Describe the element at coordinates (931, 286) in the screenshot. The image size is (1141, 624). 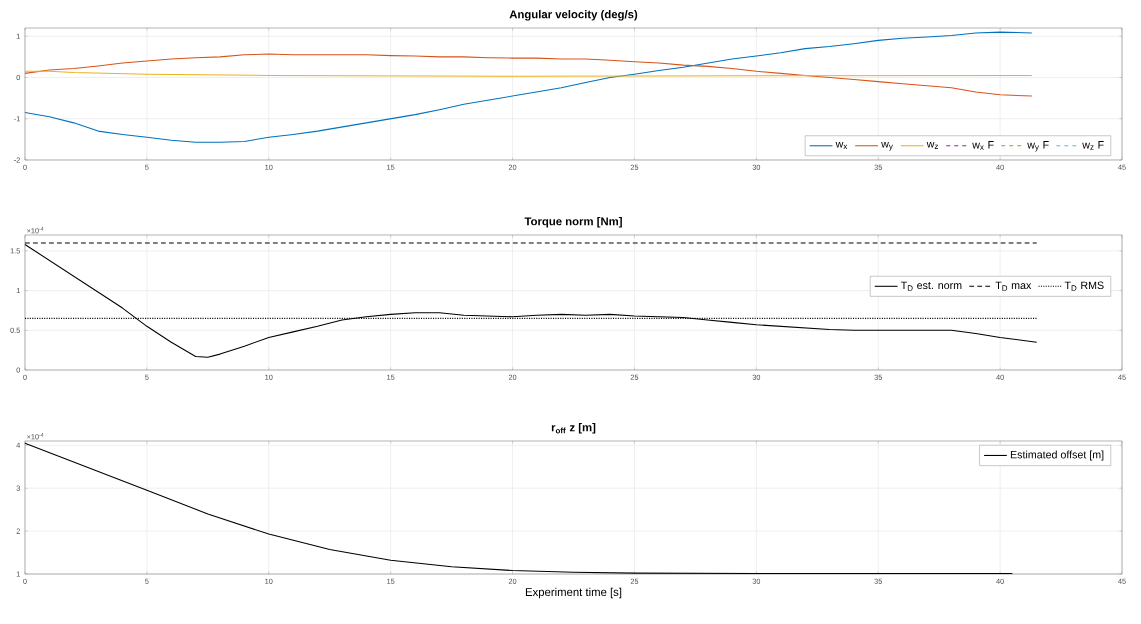
I see `legend-label: T$_{D}$ est. norm` at that location.